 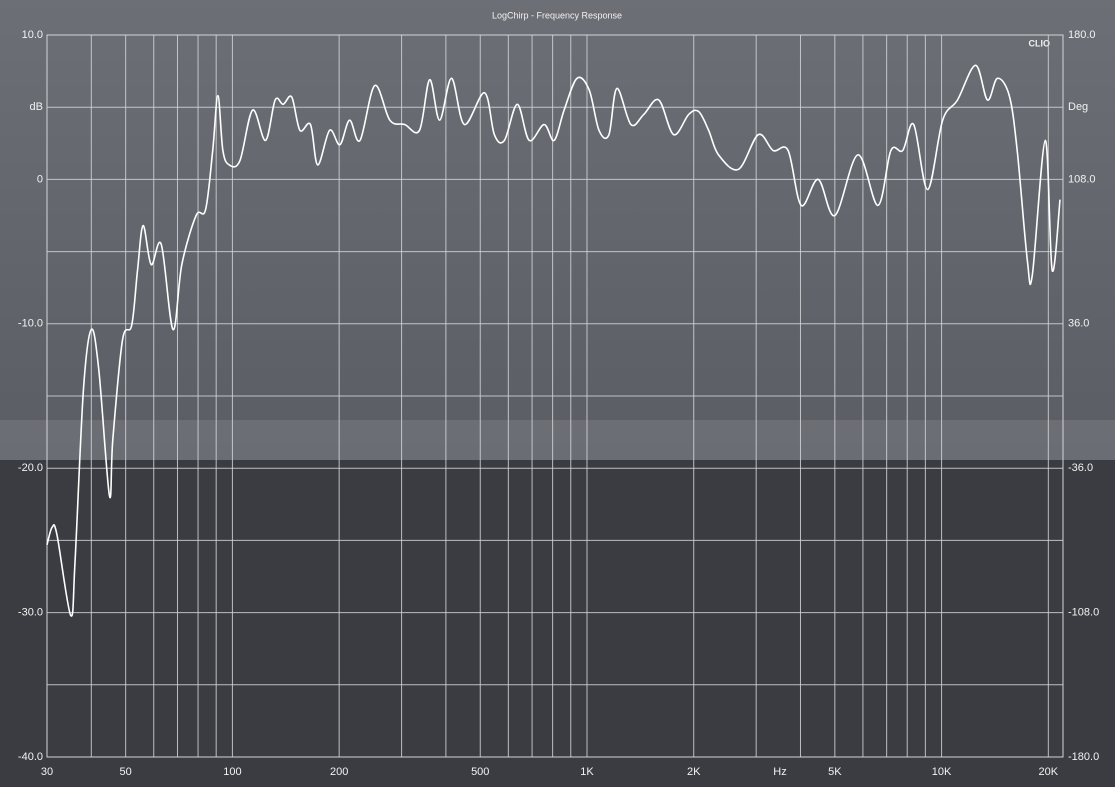 I want to click on y2-tick-label: -180.0, so click(x=1083, y=757).